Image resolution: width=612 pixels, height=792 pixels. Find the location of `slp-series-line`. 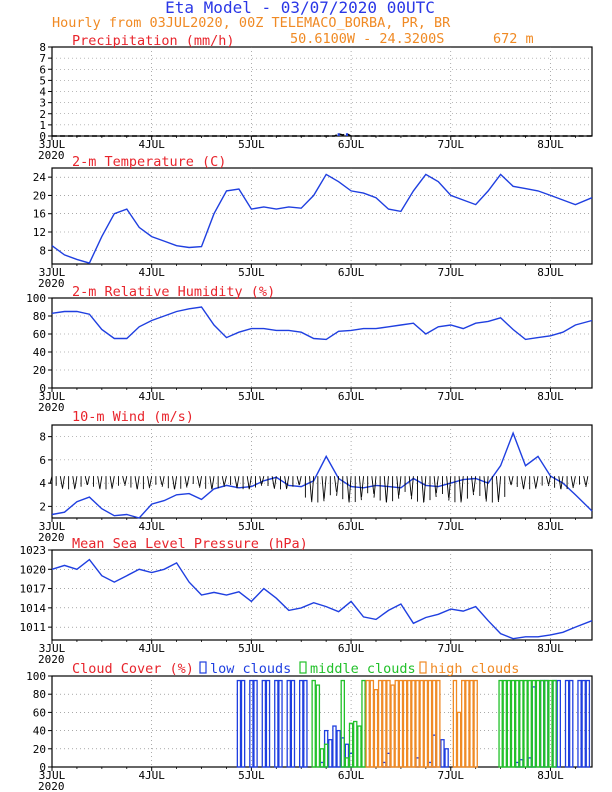

slp-series-line is located at coordinates (322, 599).